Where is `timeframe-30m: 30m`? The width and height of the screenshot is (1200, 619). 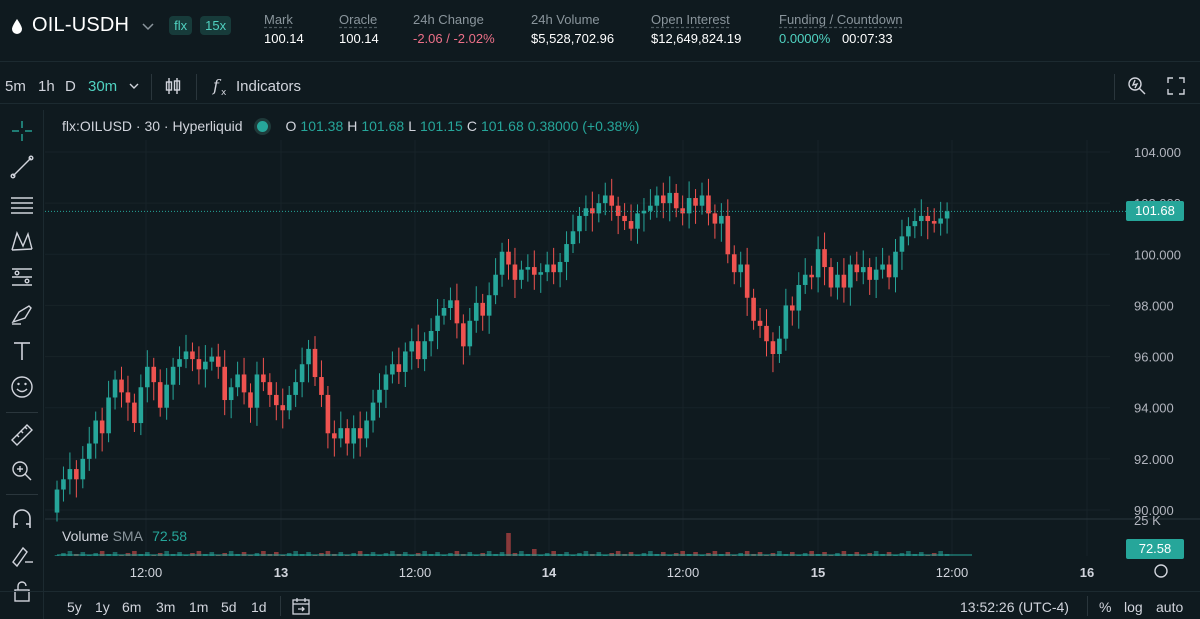
timeframe-30m: 30m is located at coordinates (103, 86).